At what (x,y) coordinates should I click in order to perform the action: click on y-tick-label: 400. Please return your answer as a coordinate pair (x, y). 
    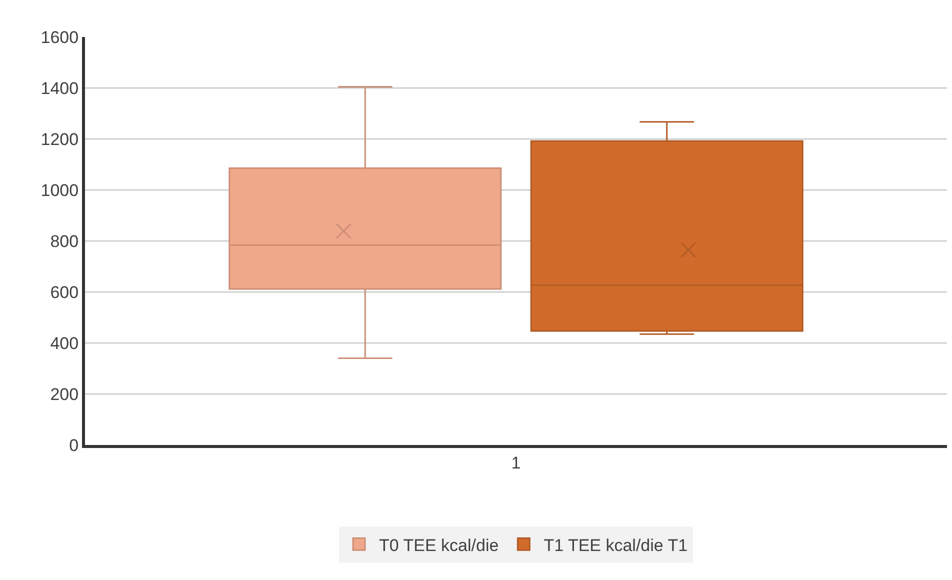
    Looking at the image, I should click on (64, 343).